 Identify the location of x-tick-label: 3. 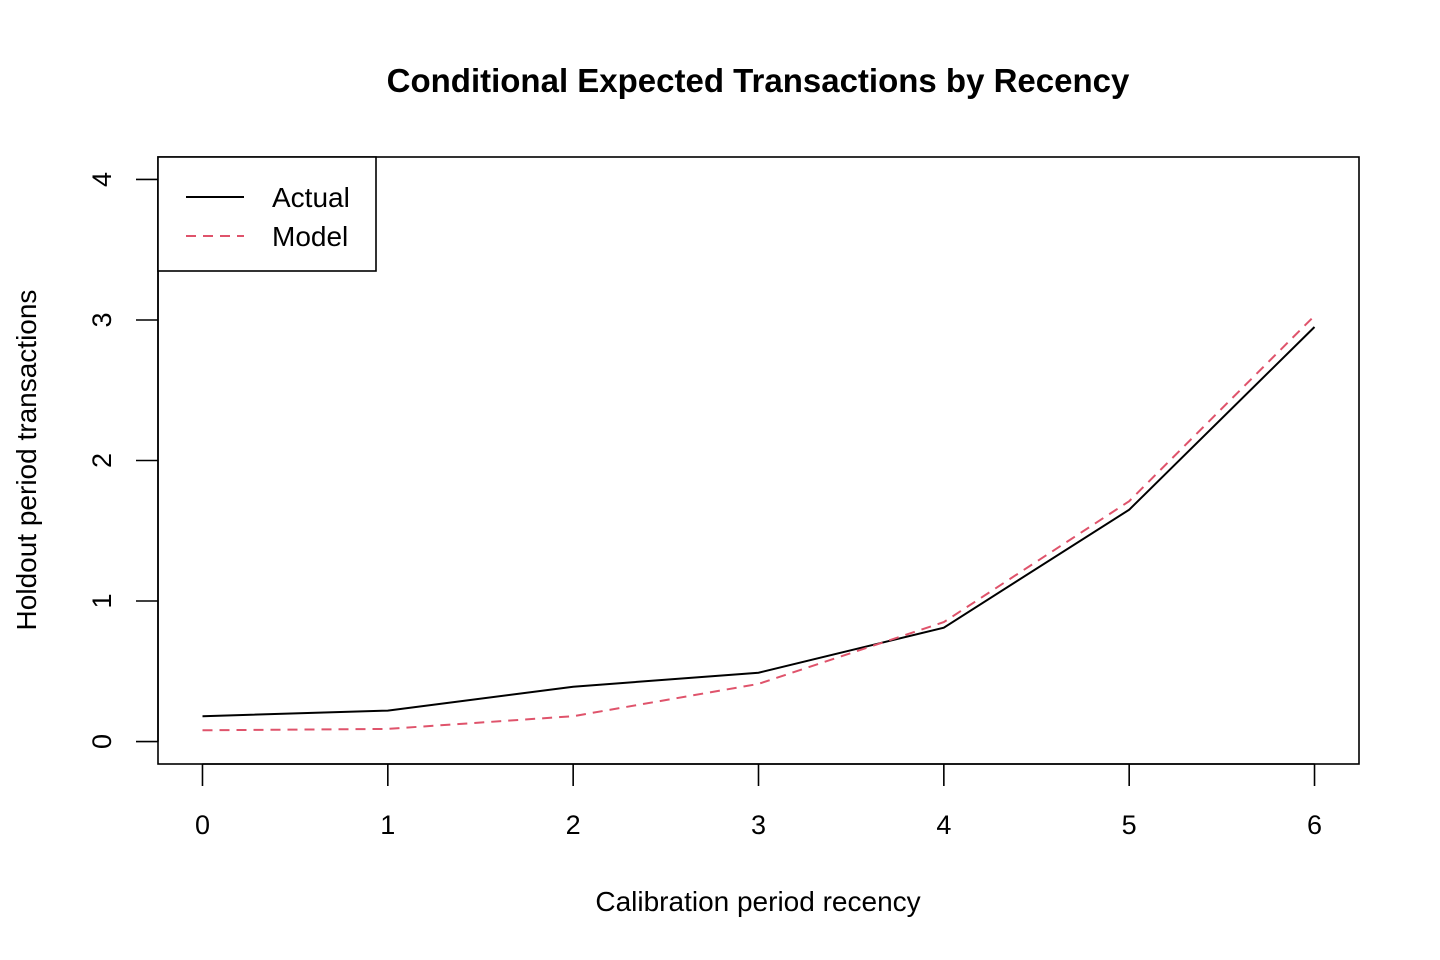
(758, 825).